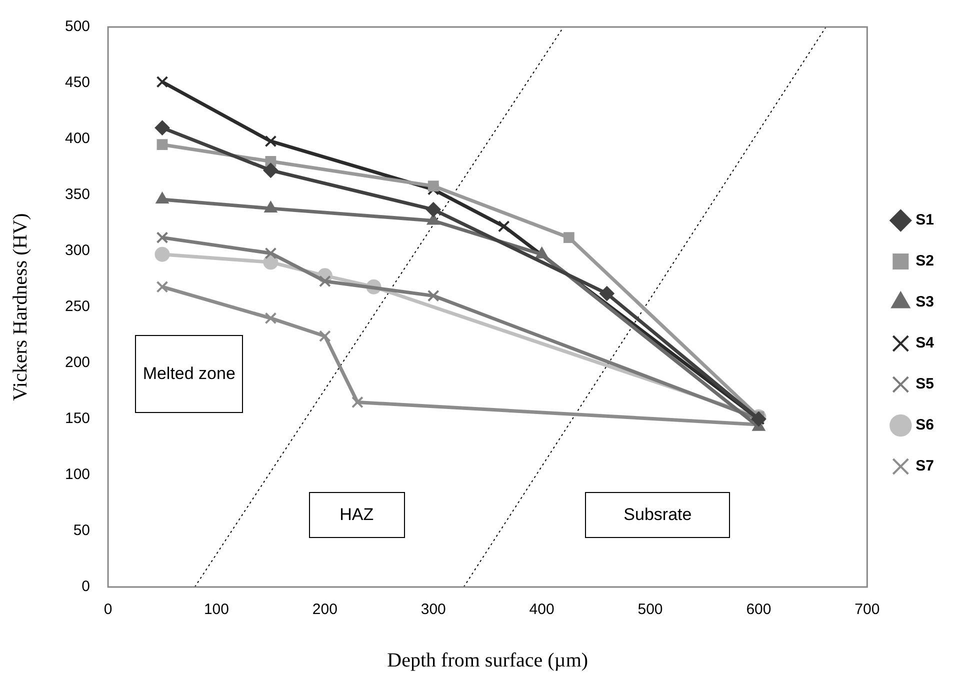  Describe the element at coordinates (77, 139) in the screenshot. I see `y-tick-label: 400` at that location.